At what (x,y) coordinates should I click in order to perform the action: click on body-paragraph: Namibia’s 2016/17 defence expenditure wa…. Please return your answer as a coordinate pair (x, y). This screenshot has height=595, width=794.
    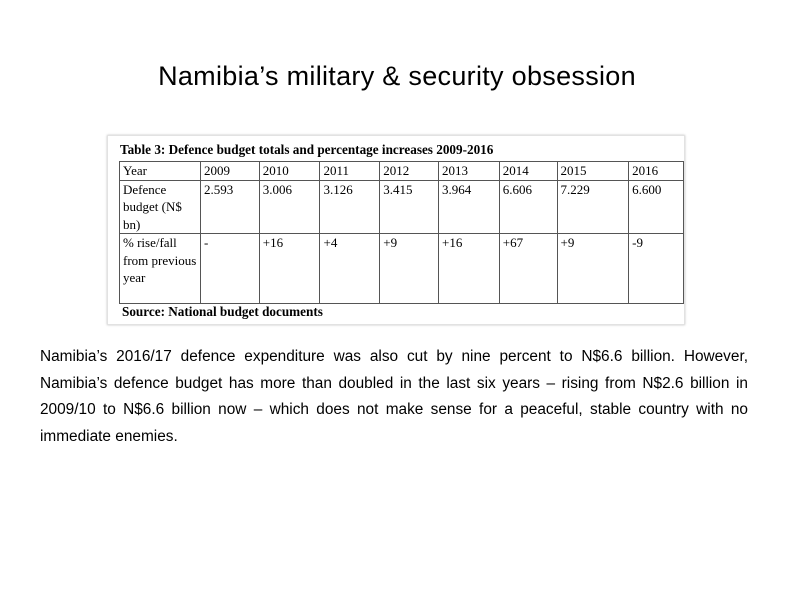
    Looking at the image, I should click on (394, 396).